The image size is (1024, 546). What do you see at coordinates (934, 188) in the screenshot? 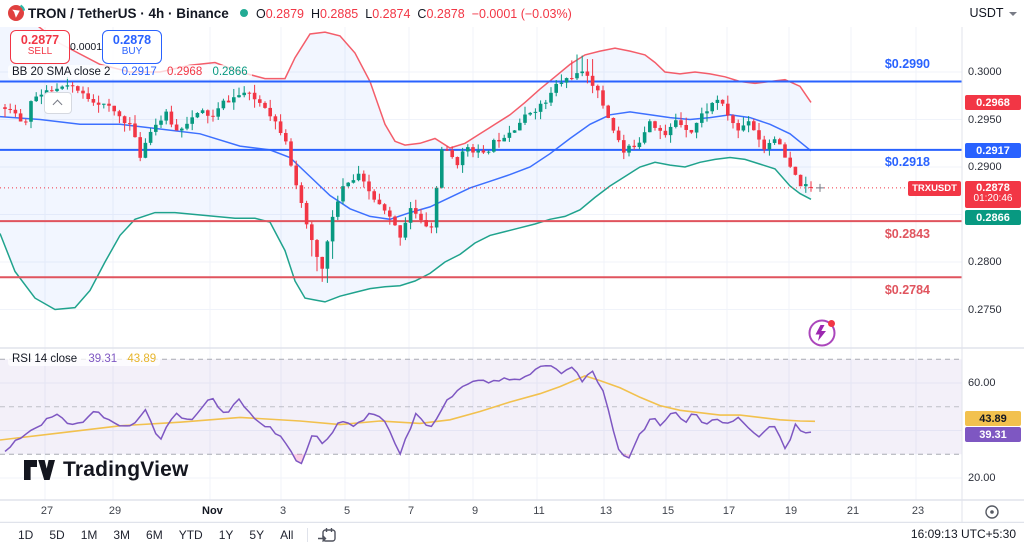
I see `symbol-name-tag: TRXUSDT` at bounding box center [934, 188].